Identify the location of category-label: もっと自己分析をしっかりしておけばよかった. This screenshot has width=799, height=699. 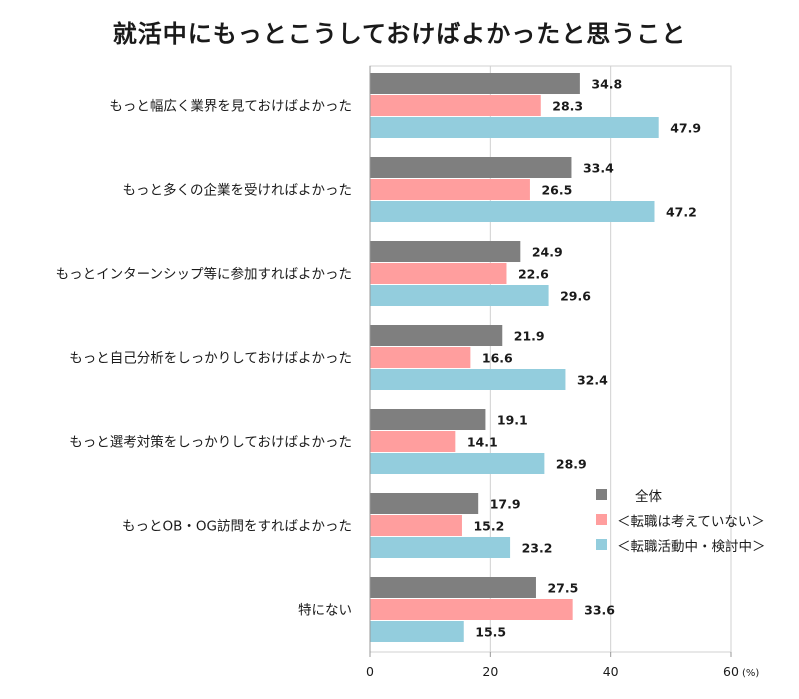
(210, 359).